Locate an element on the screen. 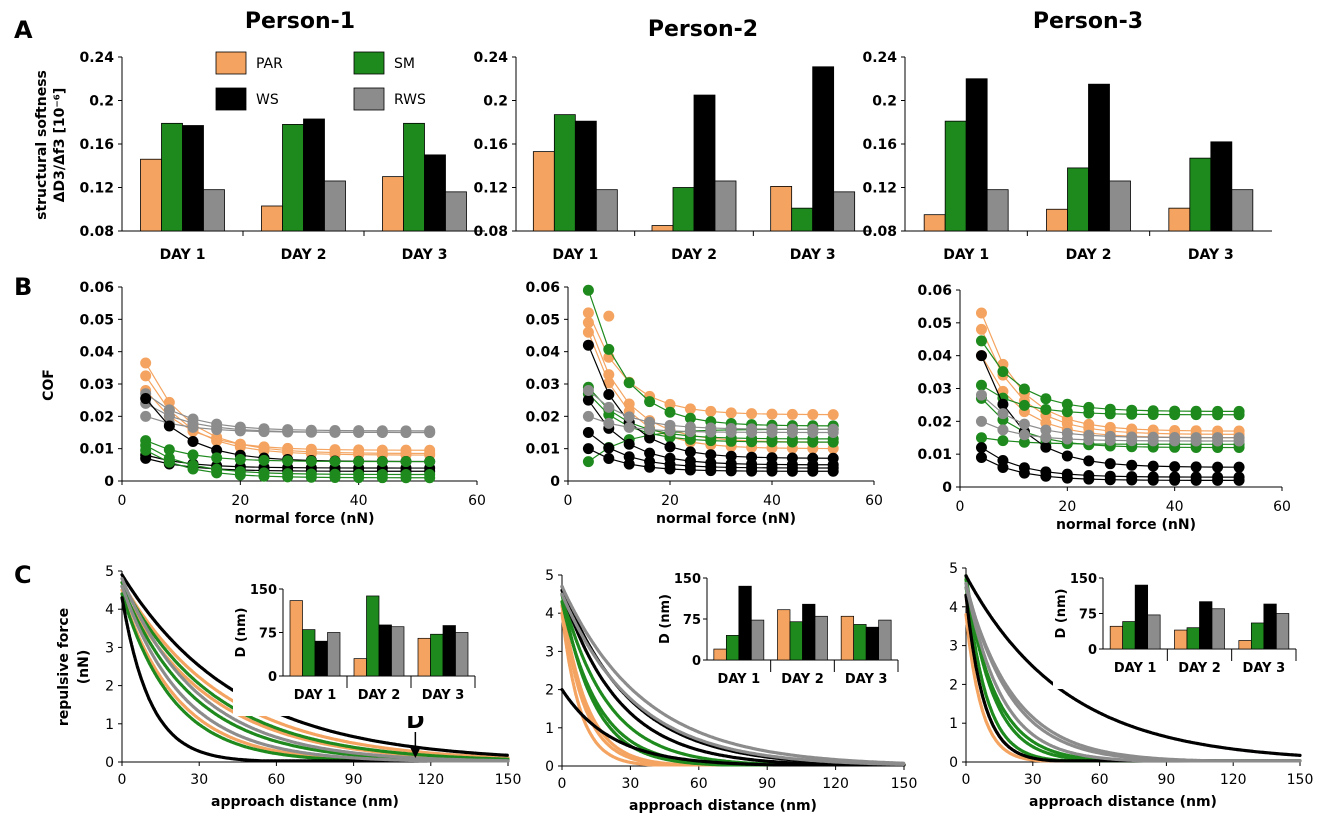 The width and height of the screenshot is (1334, 820). y-tick-label: 4 is located at coordinates (549, 614).